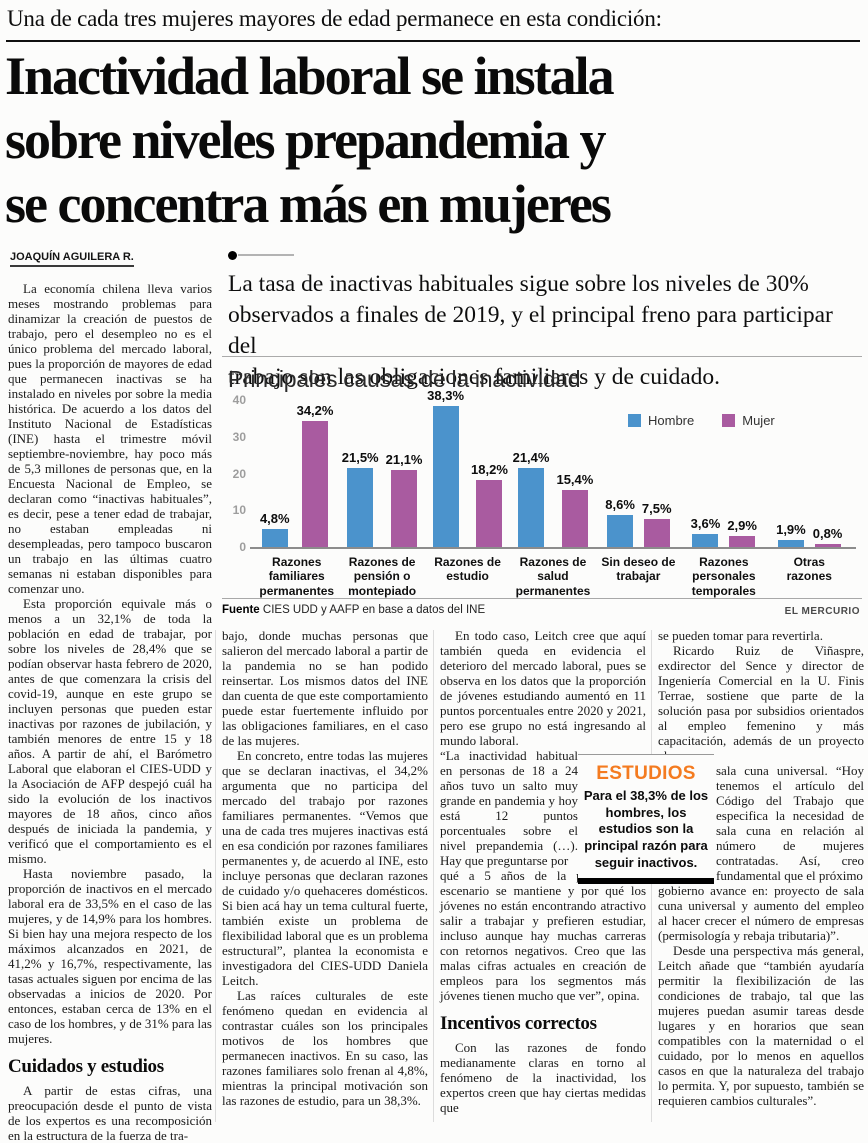 This screenshot has width=868, height=1143. Describe the element at coordinates (638, 569) in the screenshot. I see `category-label: Sin deseo de trabajar` at that location.